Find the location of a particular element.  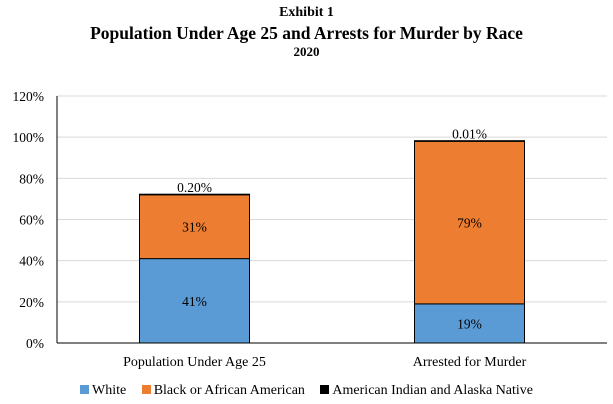

data-label: 41% is located at coordinates (194, 301).